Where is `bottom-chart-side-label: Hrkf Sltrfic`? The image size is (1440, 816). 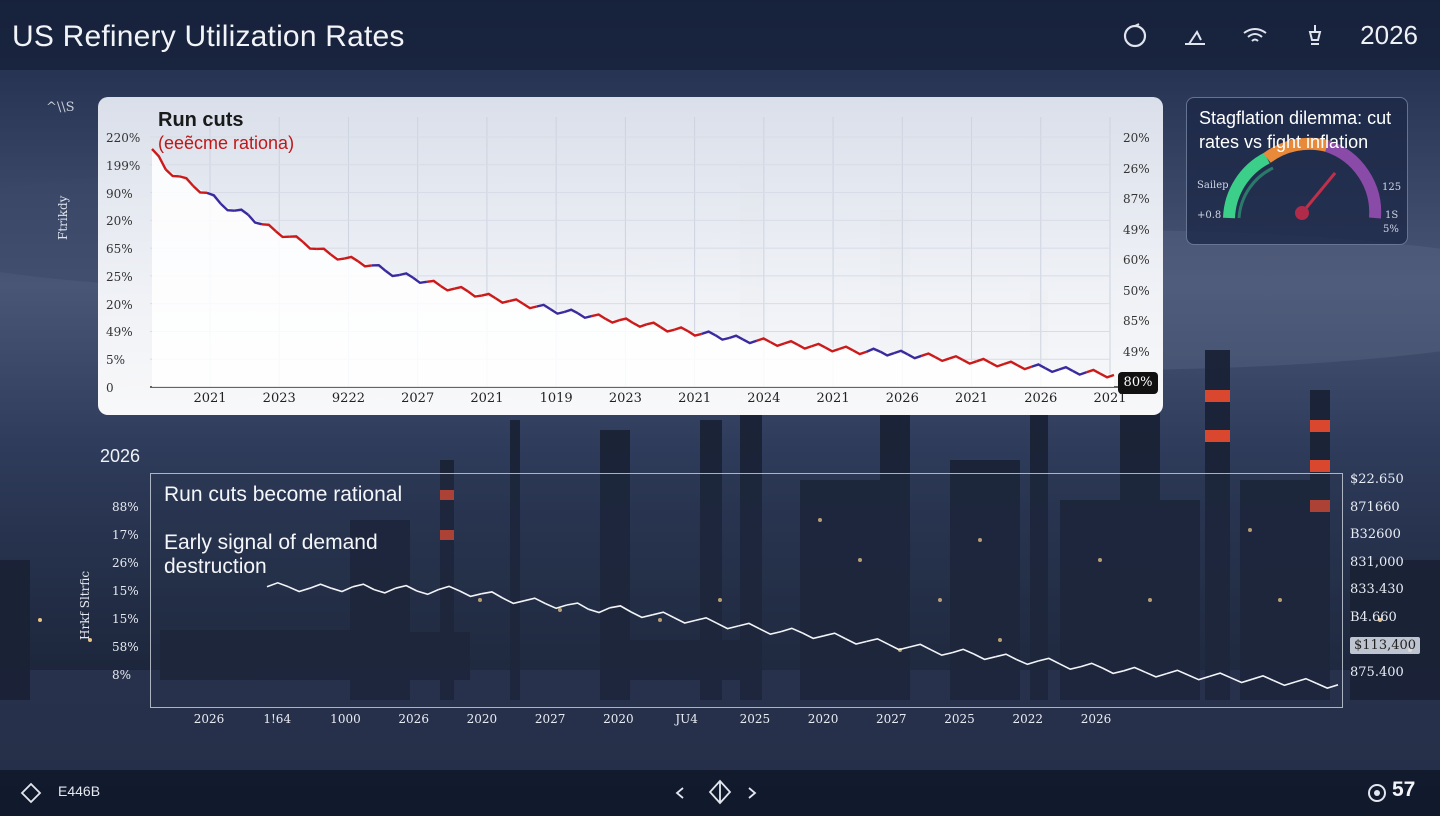
bottom-chart-side-label: Hrkf Sltrfic is located at coordinates (85, 605).